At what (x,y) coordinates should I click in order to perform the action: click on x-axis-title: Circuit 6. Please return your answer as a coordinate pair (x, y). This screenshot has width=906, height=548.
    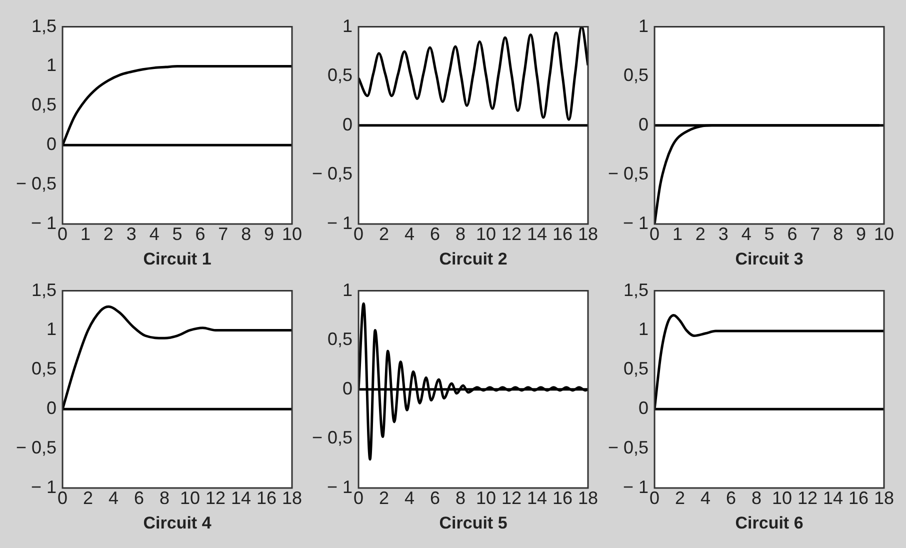
    Looking at the image, I should click on (769, 522).